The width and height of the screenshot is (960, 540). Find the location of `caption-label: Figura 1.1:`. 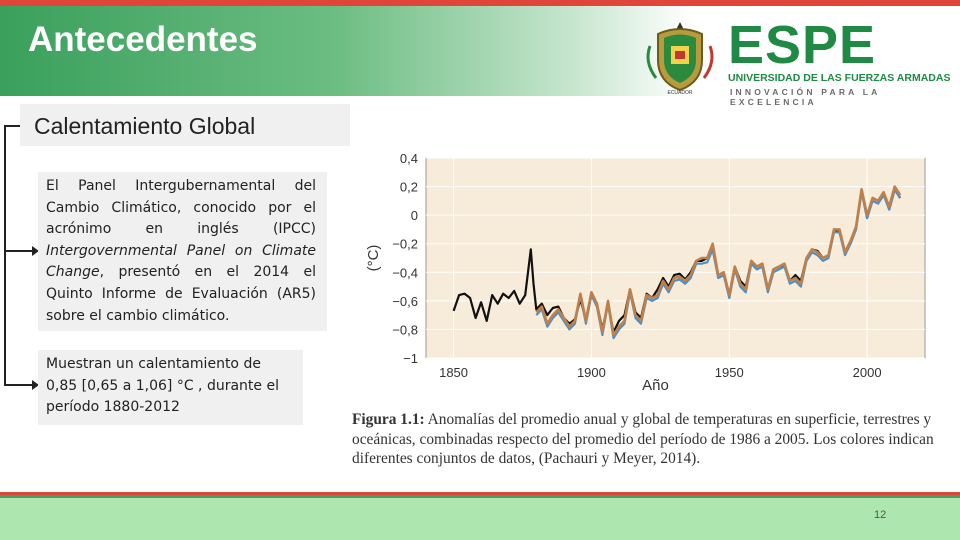

caption-label: Figura 1.1: is located at coordinates (388, 419).